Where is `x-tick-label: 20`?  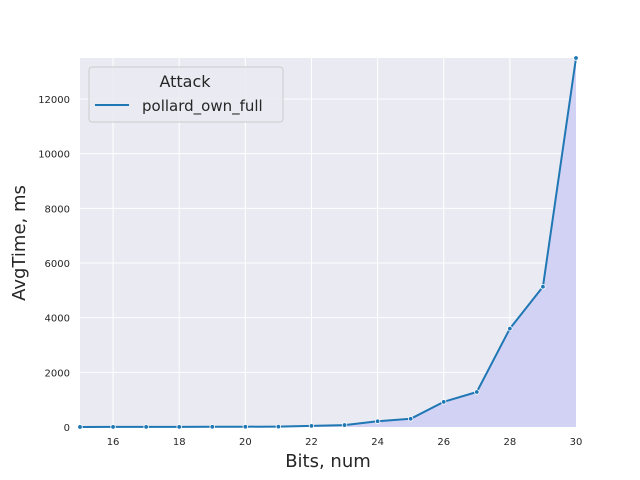
x-tick-label: 20 is located at coordinates (245, 442).